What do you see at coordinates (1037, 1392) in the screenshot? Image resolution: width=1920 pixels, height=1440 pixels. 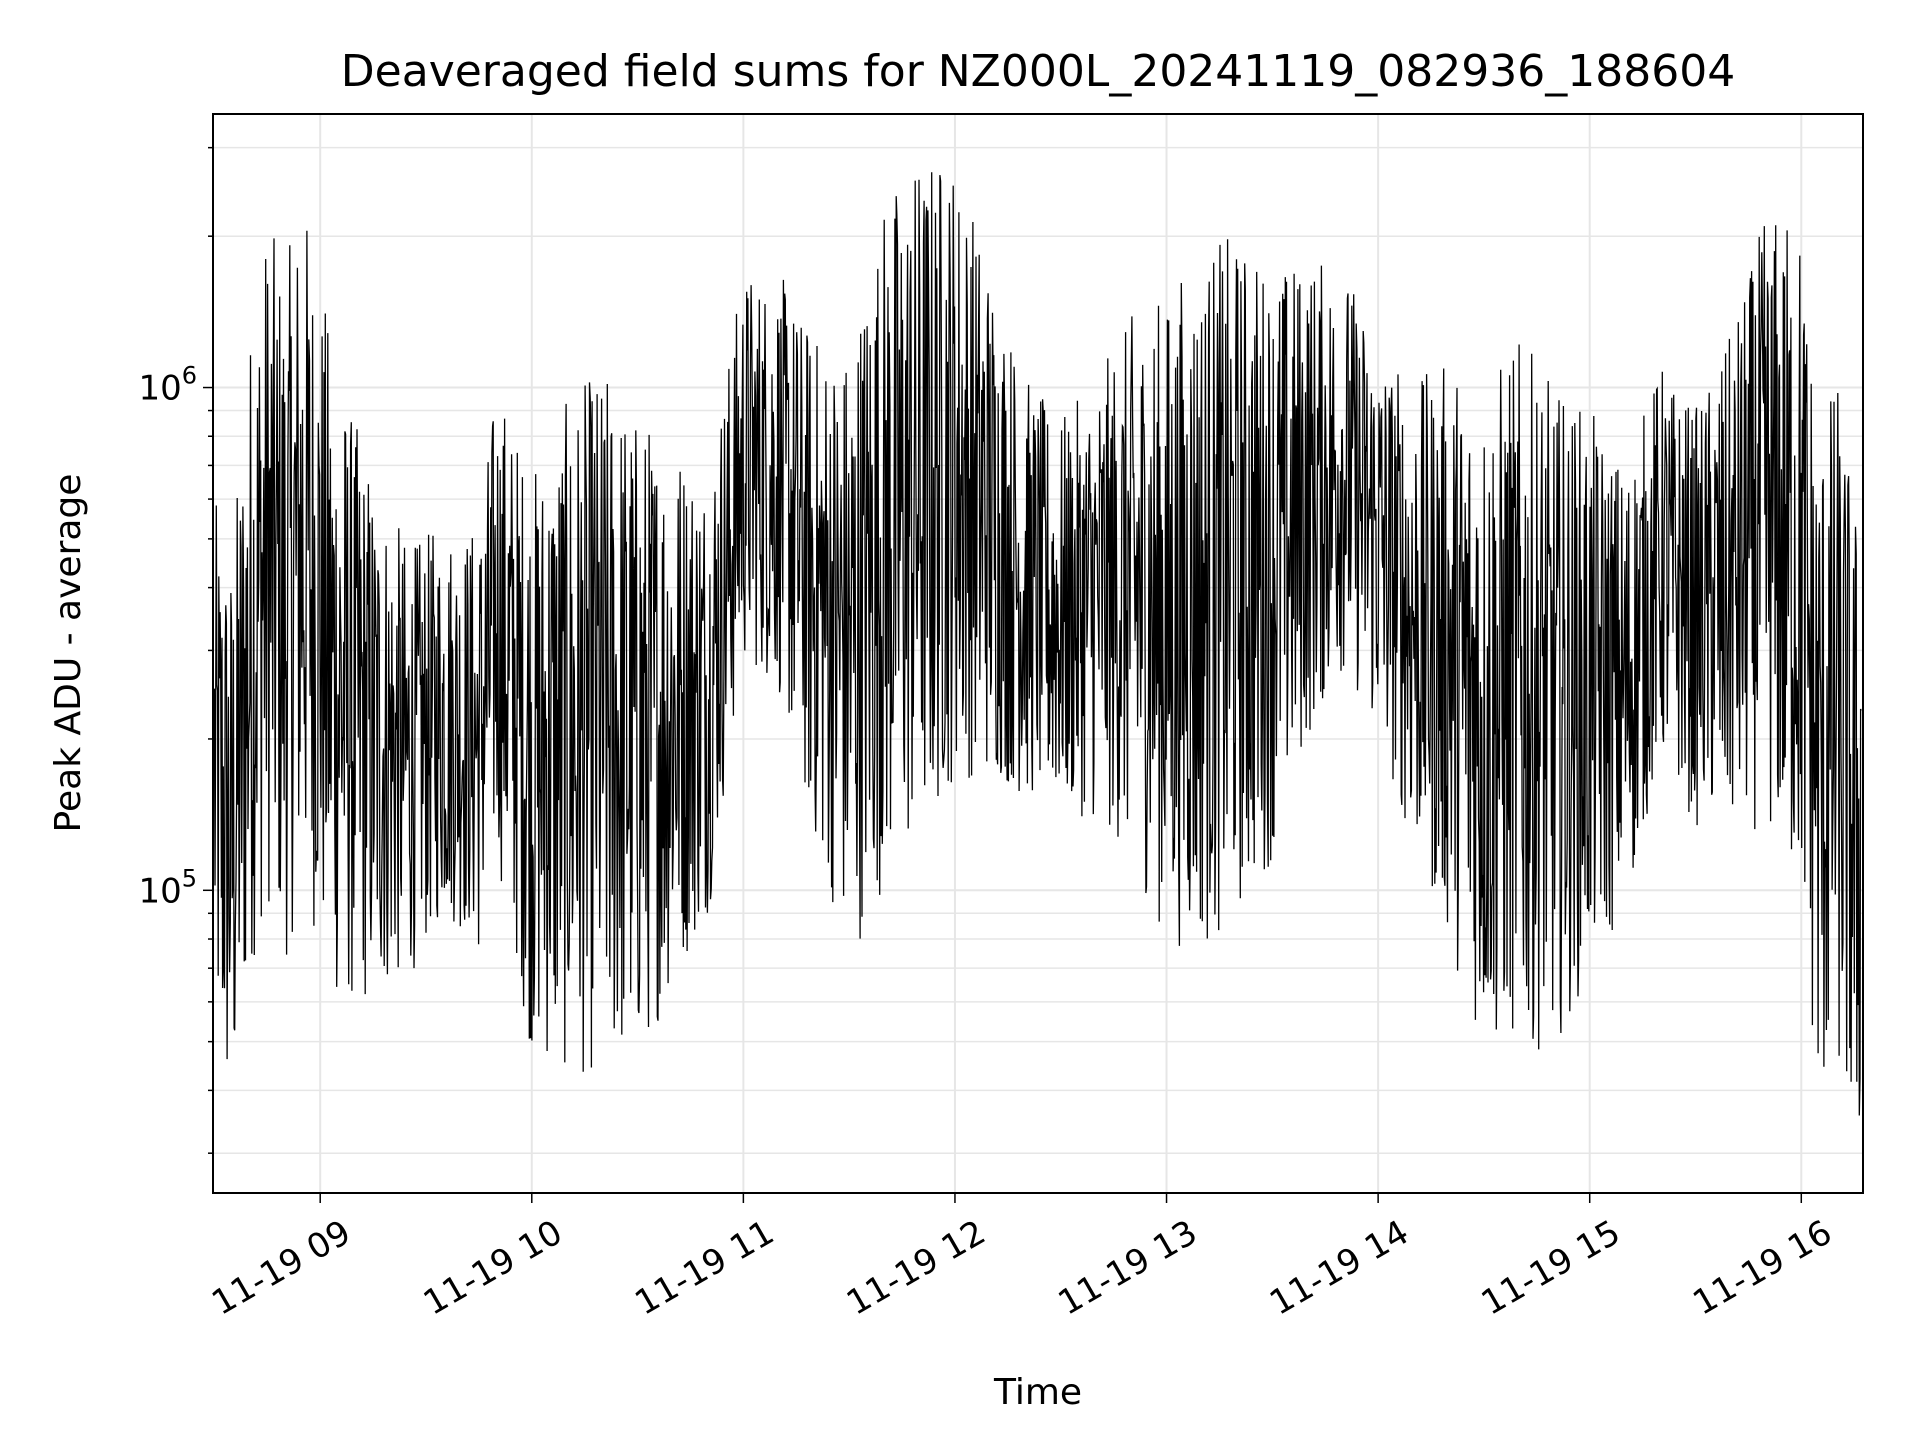 I see `x-axis-label: Time` at bounding box center [1037, 1392].